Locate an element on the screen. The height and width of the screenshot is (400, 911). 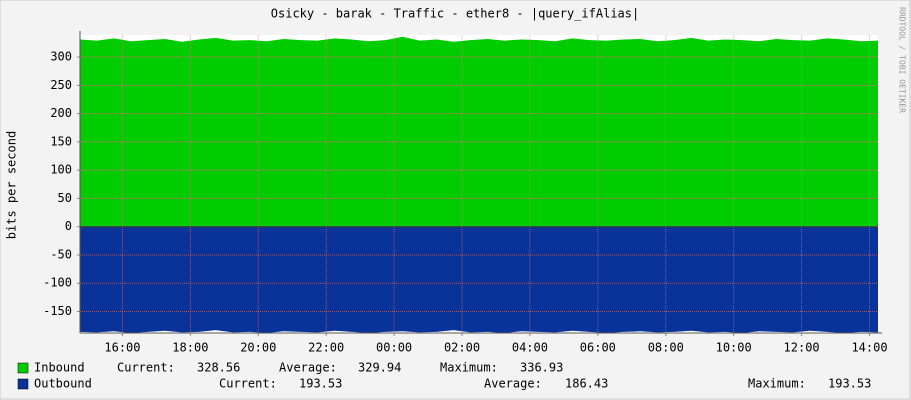
x-tick-label: 14:00 is located at coordinates (869, 348).